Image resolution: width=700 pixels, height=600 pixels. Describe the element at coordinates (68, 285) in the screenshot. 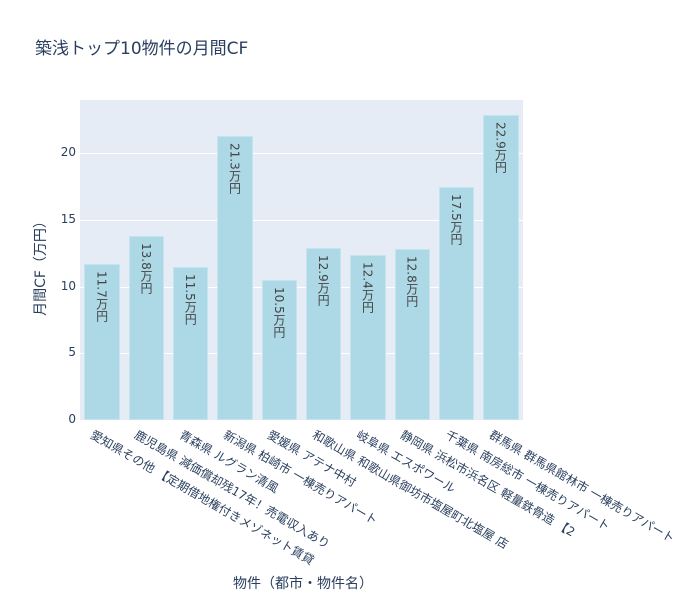

I see `y-tick-label: 10` at that location.